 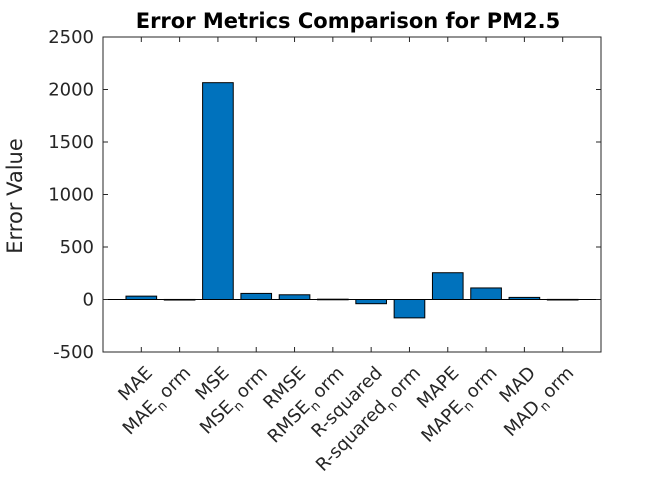 What do you see at coordinates (71, 142) in the screenshot?
I see `y-tick-label: 1500` at bounding box center [71, 142].